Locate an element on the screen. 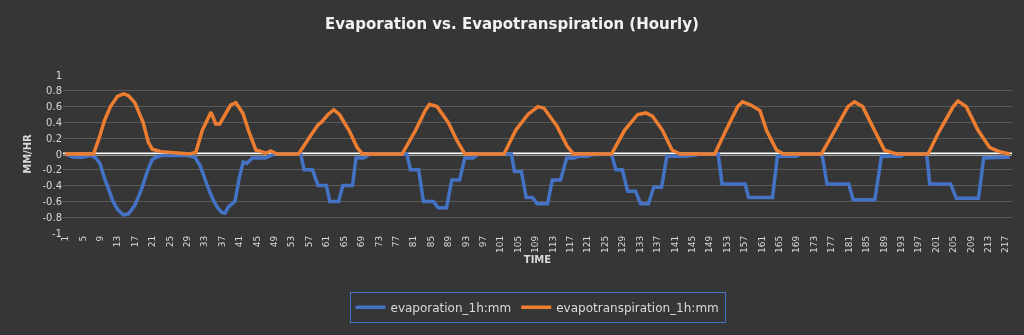 The height and width of the screenshot is (335, 1024). y-tick-label: -0.4 is located at coordinates (52, 186).